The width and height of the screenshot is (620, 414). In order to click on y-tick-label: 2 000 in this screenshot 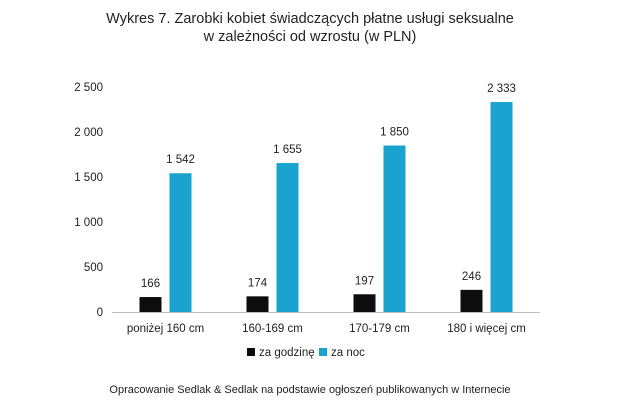, I will do `click(88, 133)`.